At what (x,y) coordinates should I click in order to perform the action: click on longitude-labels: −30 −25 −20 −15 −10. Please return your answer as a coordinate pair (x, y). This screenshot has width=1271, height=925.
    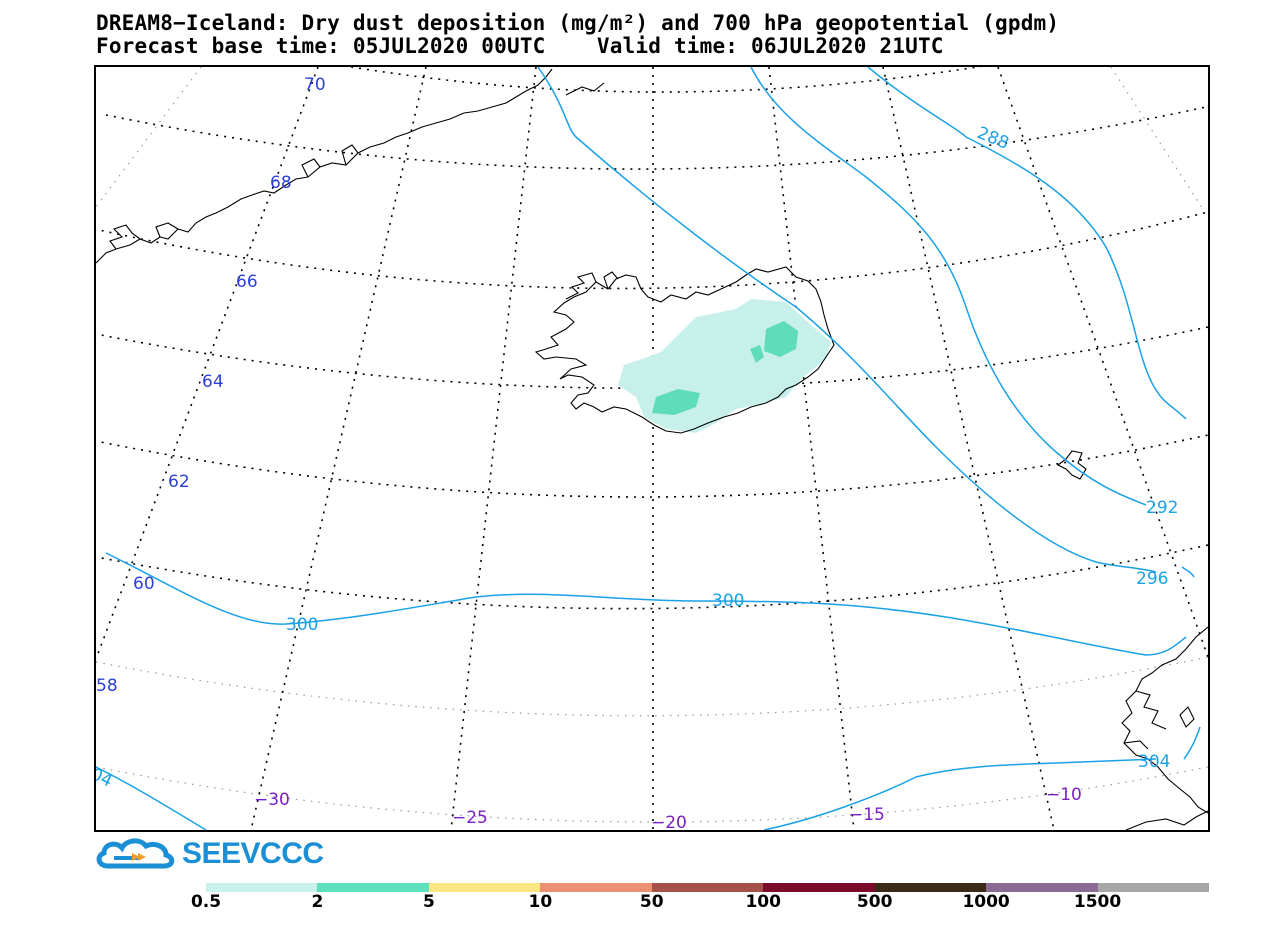
    Looking at the image, I should click on (668, 807).